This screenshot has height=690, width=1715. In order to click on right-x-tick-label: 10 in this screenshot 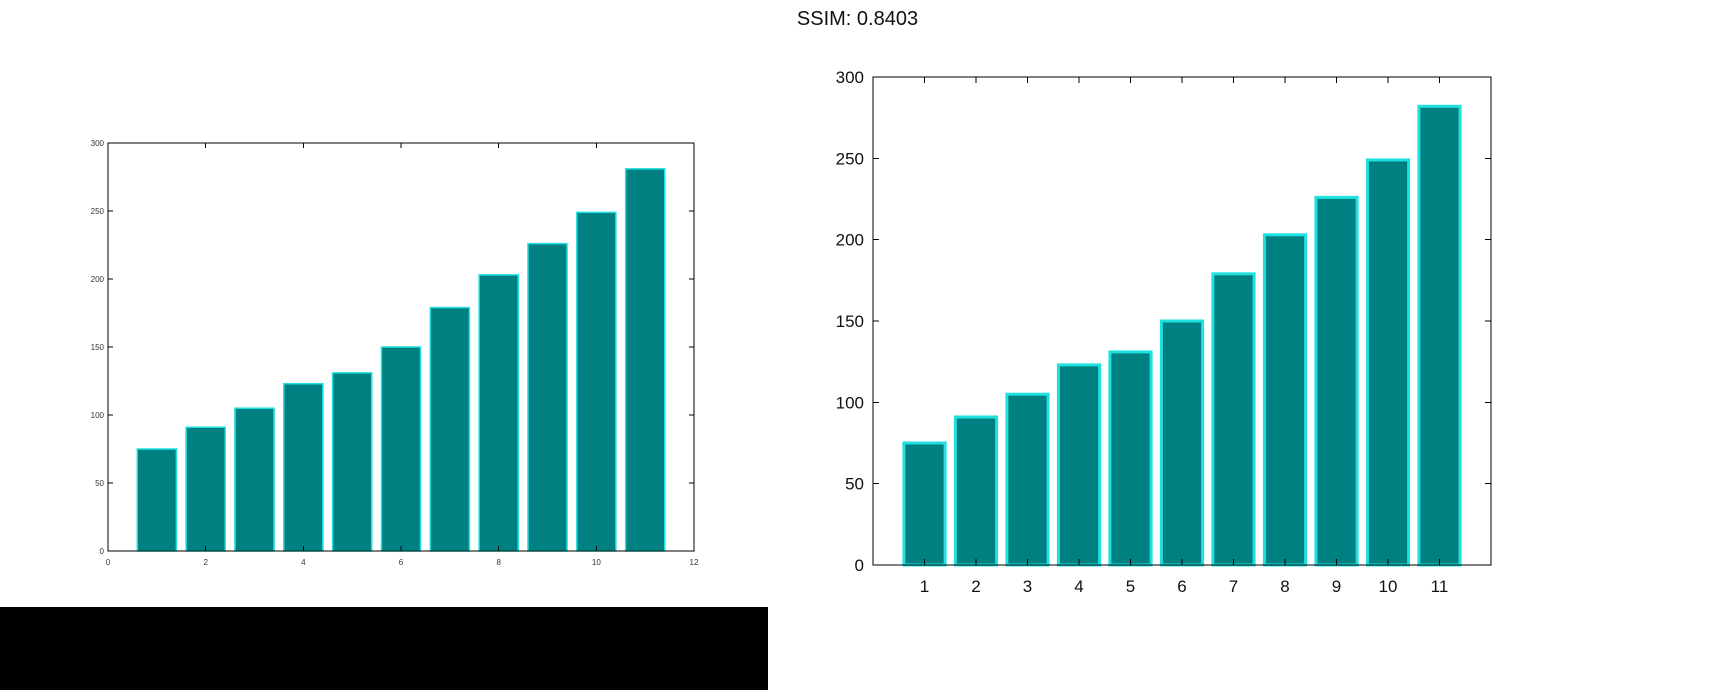, I will do `click(1388, 586)`.